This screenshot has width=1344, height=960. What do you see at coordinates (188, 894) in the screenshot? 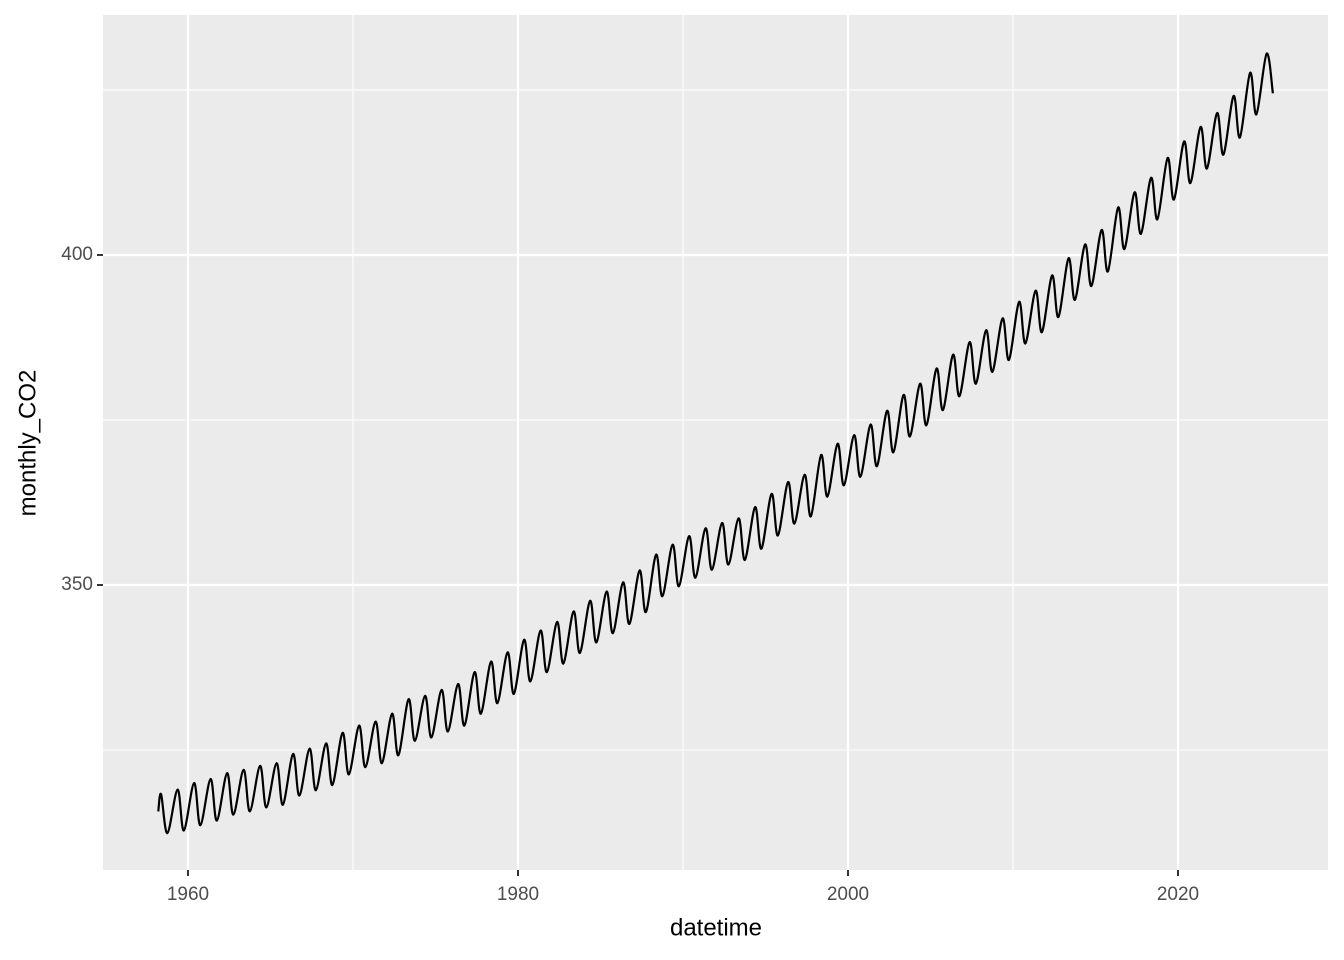
I see `x-tick-label: 1960` at bounding box center [188, 894].